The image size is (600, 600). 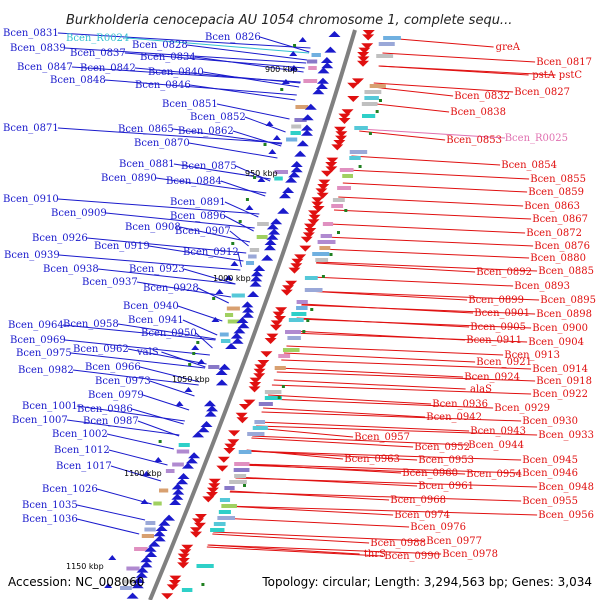 I want to click on right-gene-label: Bcen_0963, so click(x=372, y=459).